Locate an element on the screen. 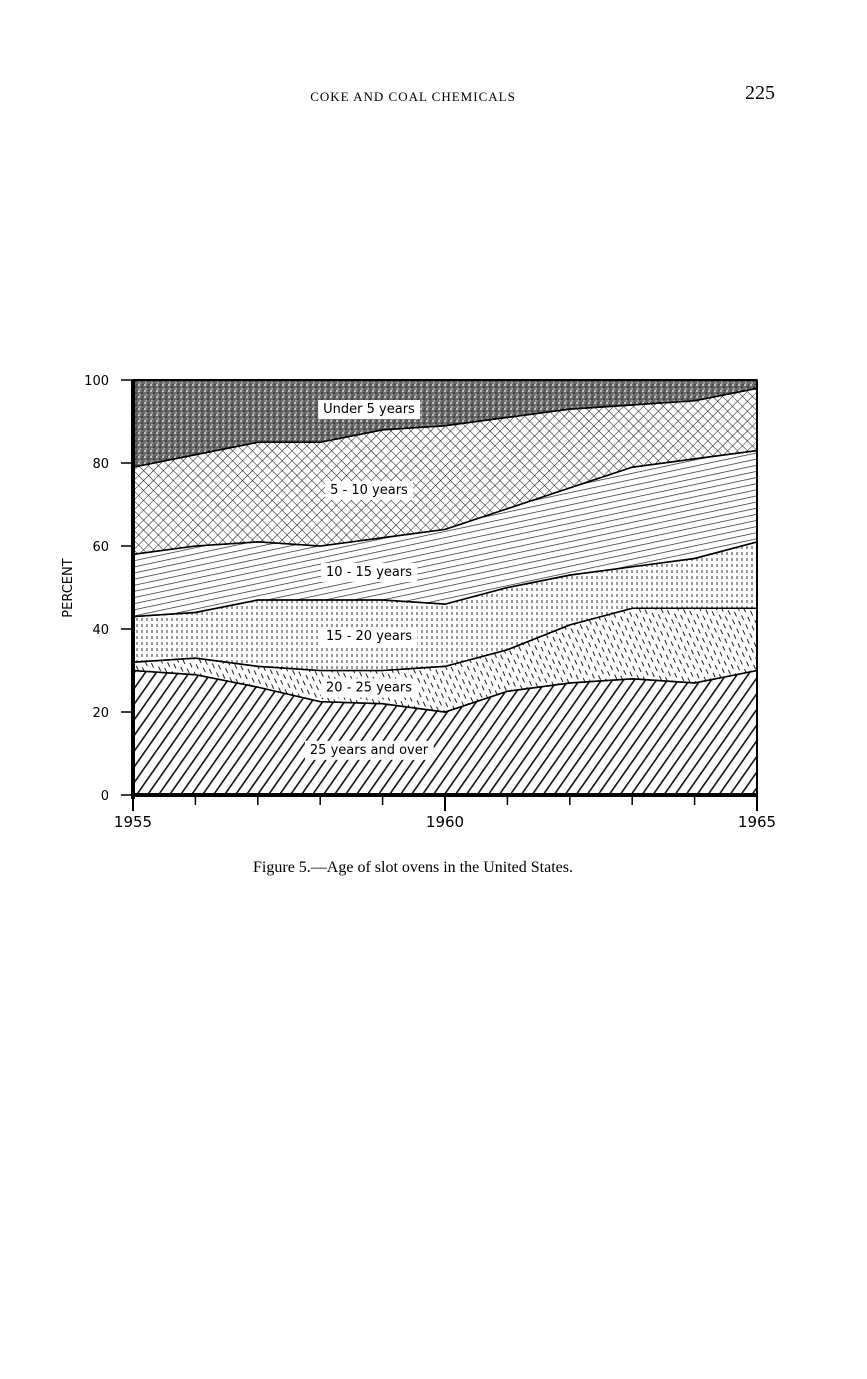 The height and width of the screenshot is (1379, 867). series-label: 20 - 25 years is located at coordinates (369, 688).